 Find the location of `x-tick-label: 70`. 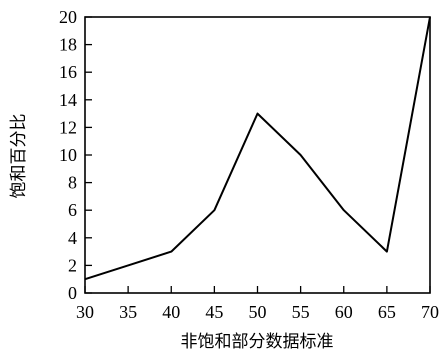

x-tick-label: 70 is located at coordinates (430, 312).